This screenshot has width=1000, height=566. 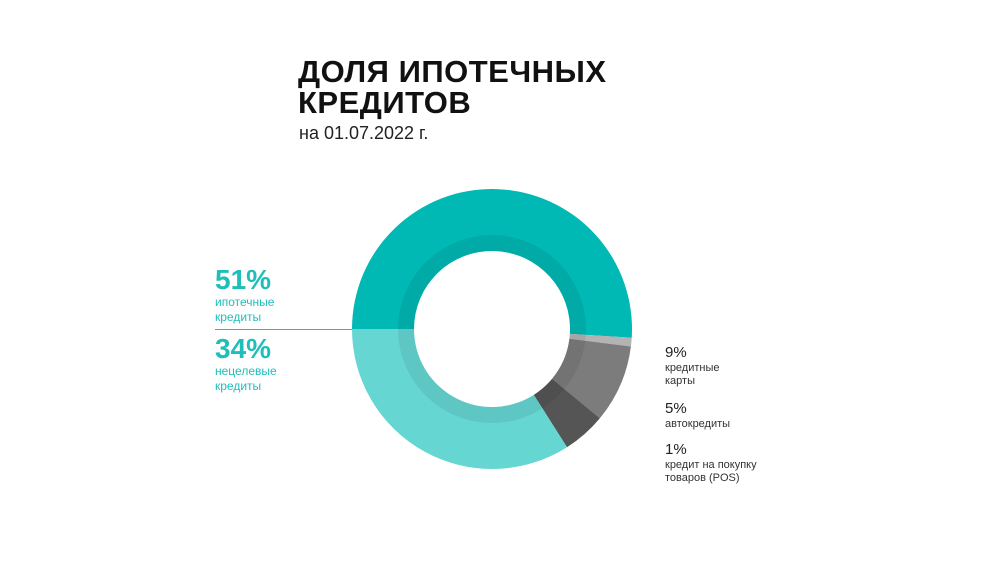 I want to click on label-cards-line2: карты, so click(x=680, y=381).